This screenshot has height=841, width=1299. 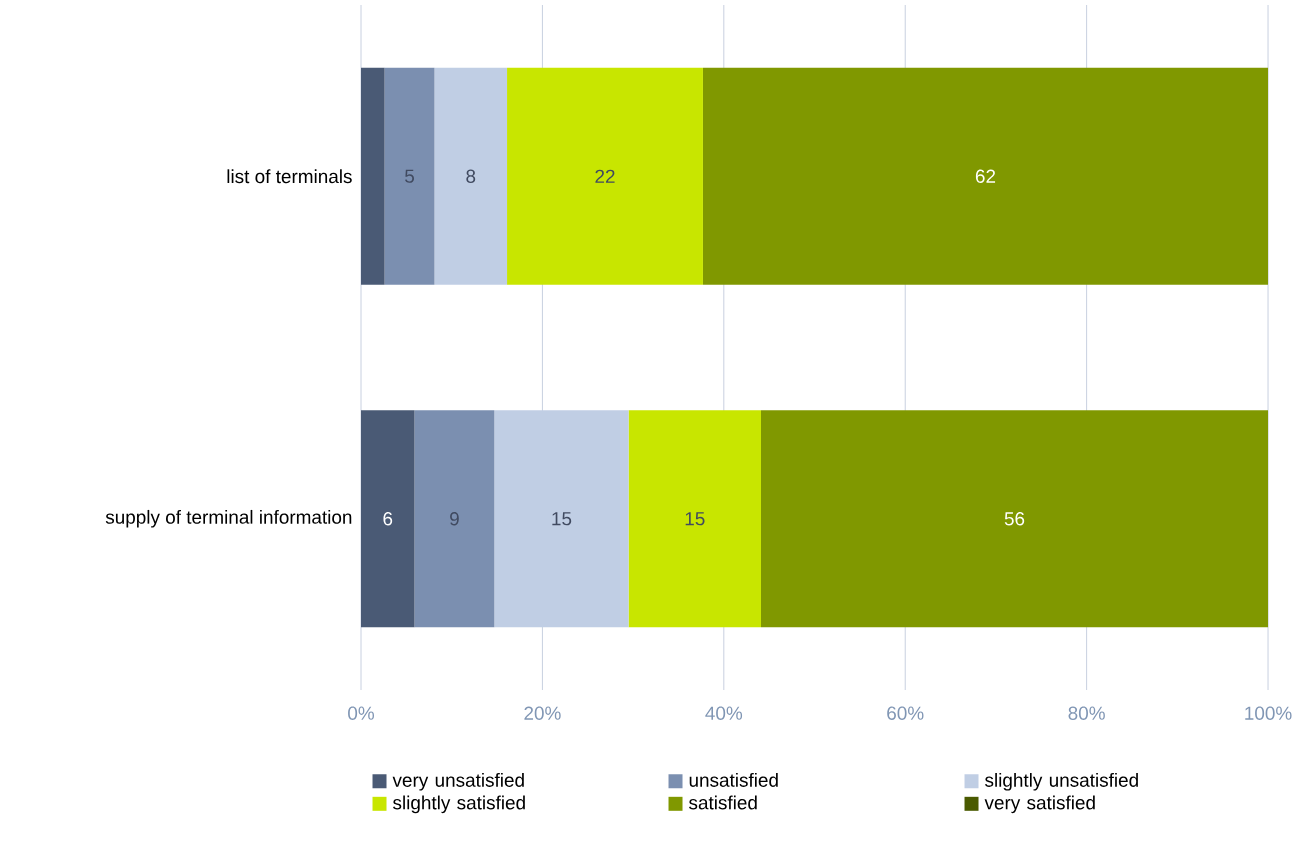 I want to click on y-tick-label: list of terminals, so click(x=289, y=176).